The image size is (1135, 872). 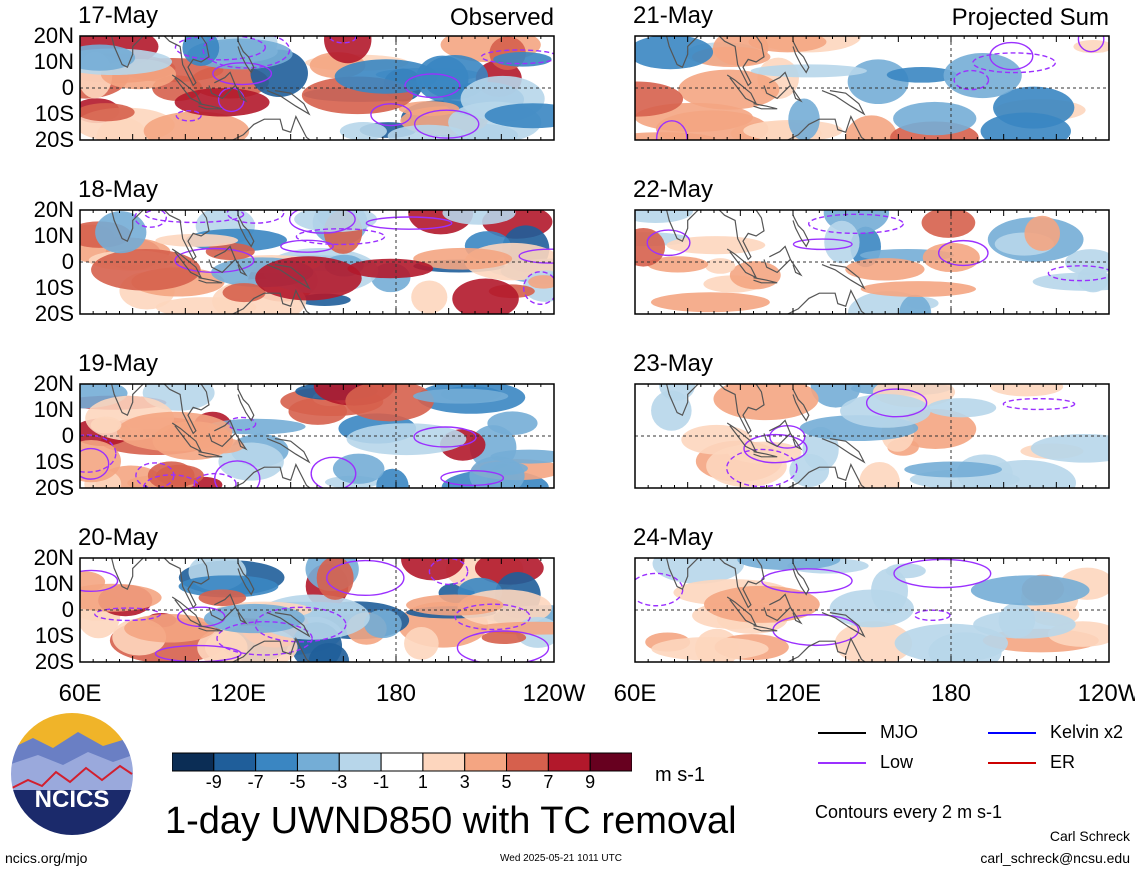 What do you see at coordinates (1087, 732) in the screenshot?
I see `legend-label: Kelvin x2` at bounding box center [1087, 732].